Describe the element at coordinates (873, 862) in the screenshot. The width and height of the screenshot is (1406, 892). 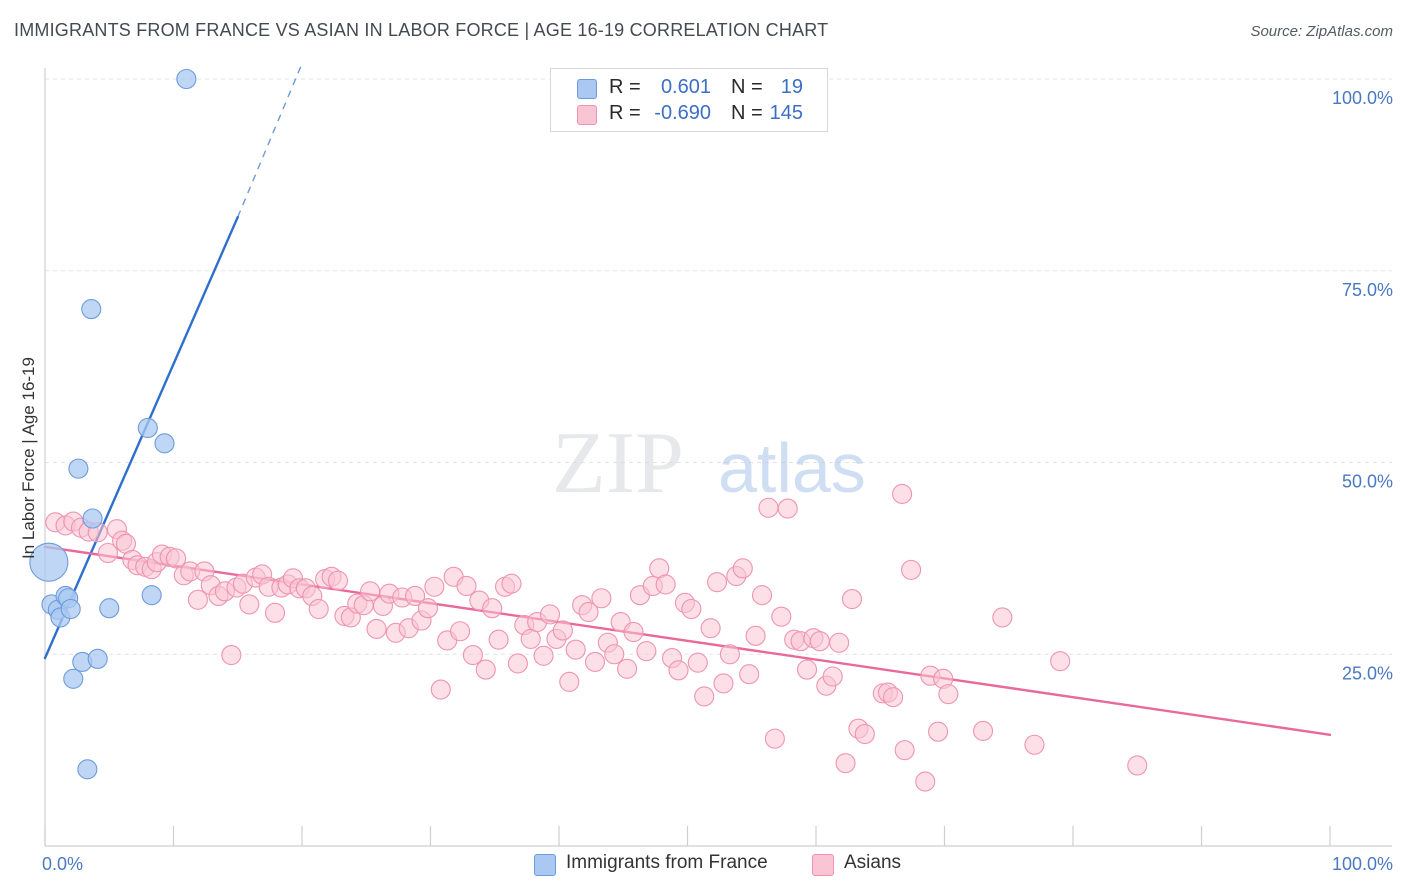
I see `bottom-legend-label: Asians` at that location.